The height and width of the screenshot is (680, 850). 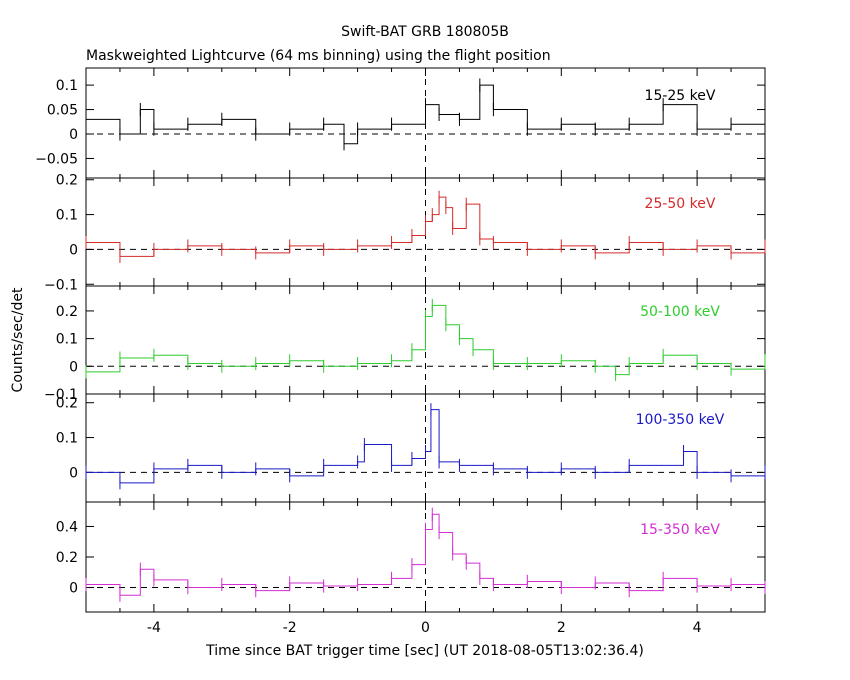 What do you see at coordinates (680, 420) in the screenshot?
I see `panel-label: 100-350 keV` at bounding box center [680, 420].